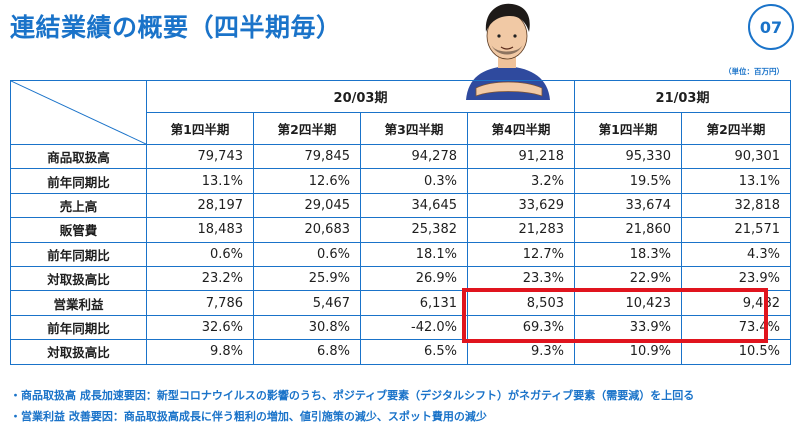 The width and height of the screenshot is (800, 437). I want to click on table-cell: 32,818, so click(736, 205).